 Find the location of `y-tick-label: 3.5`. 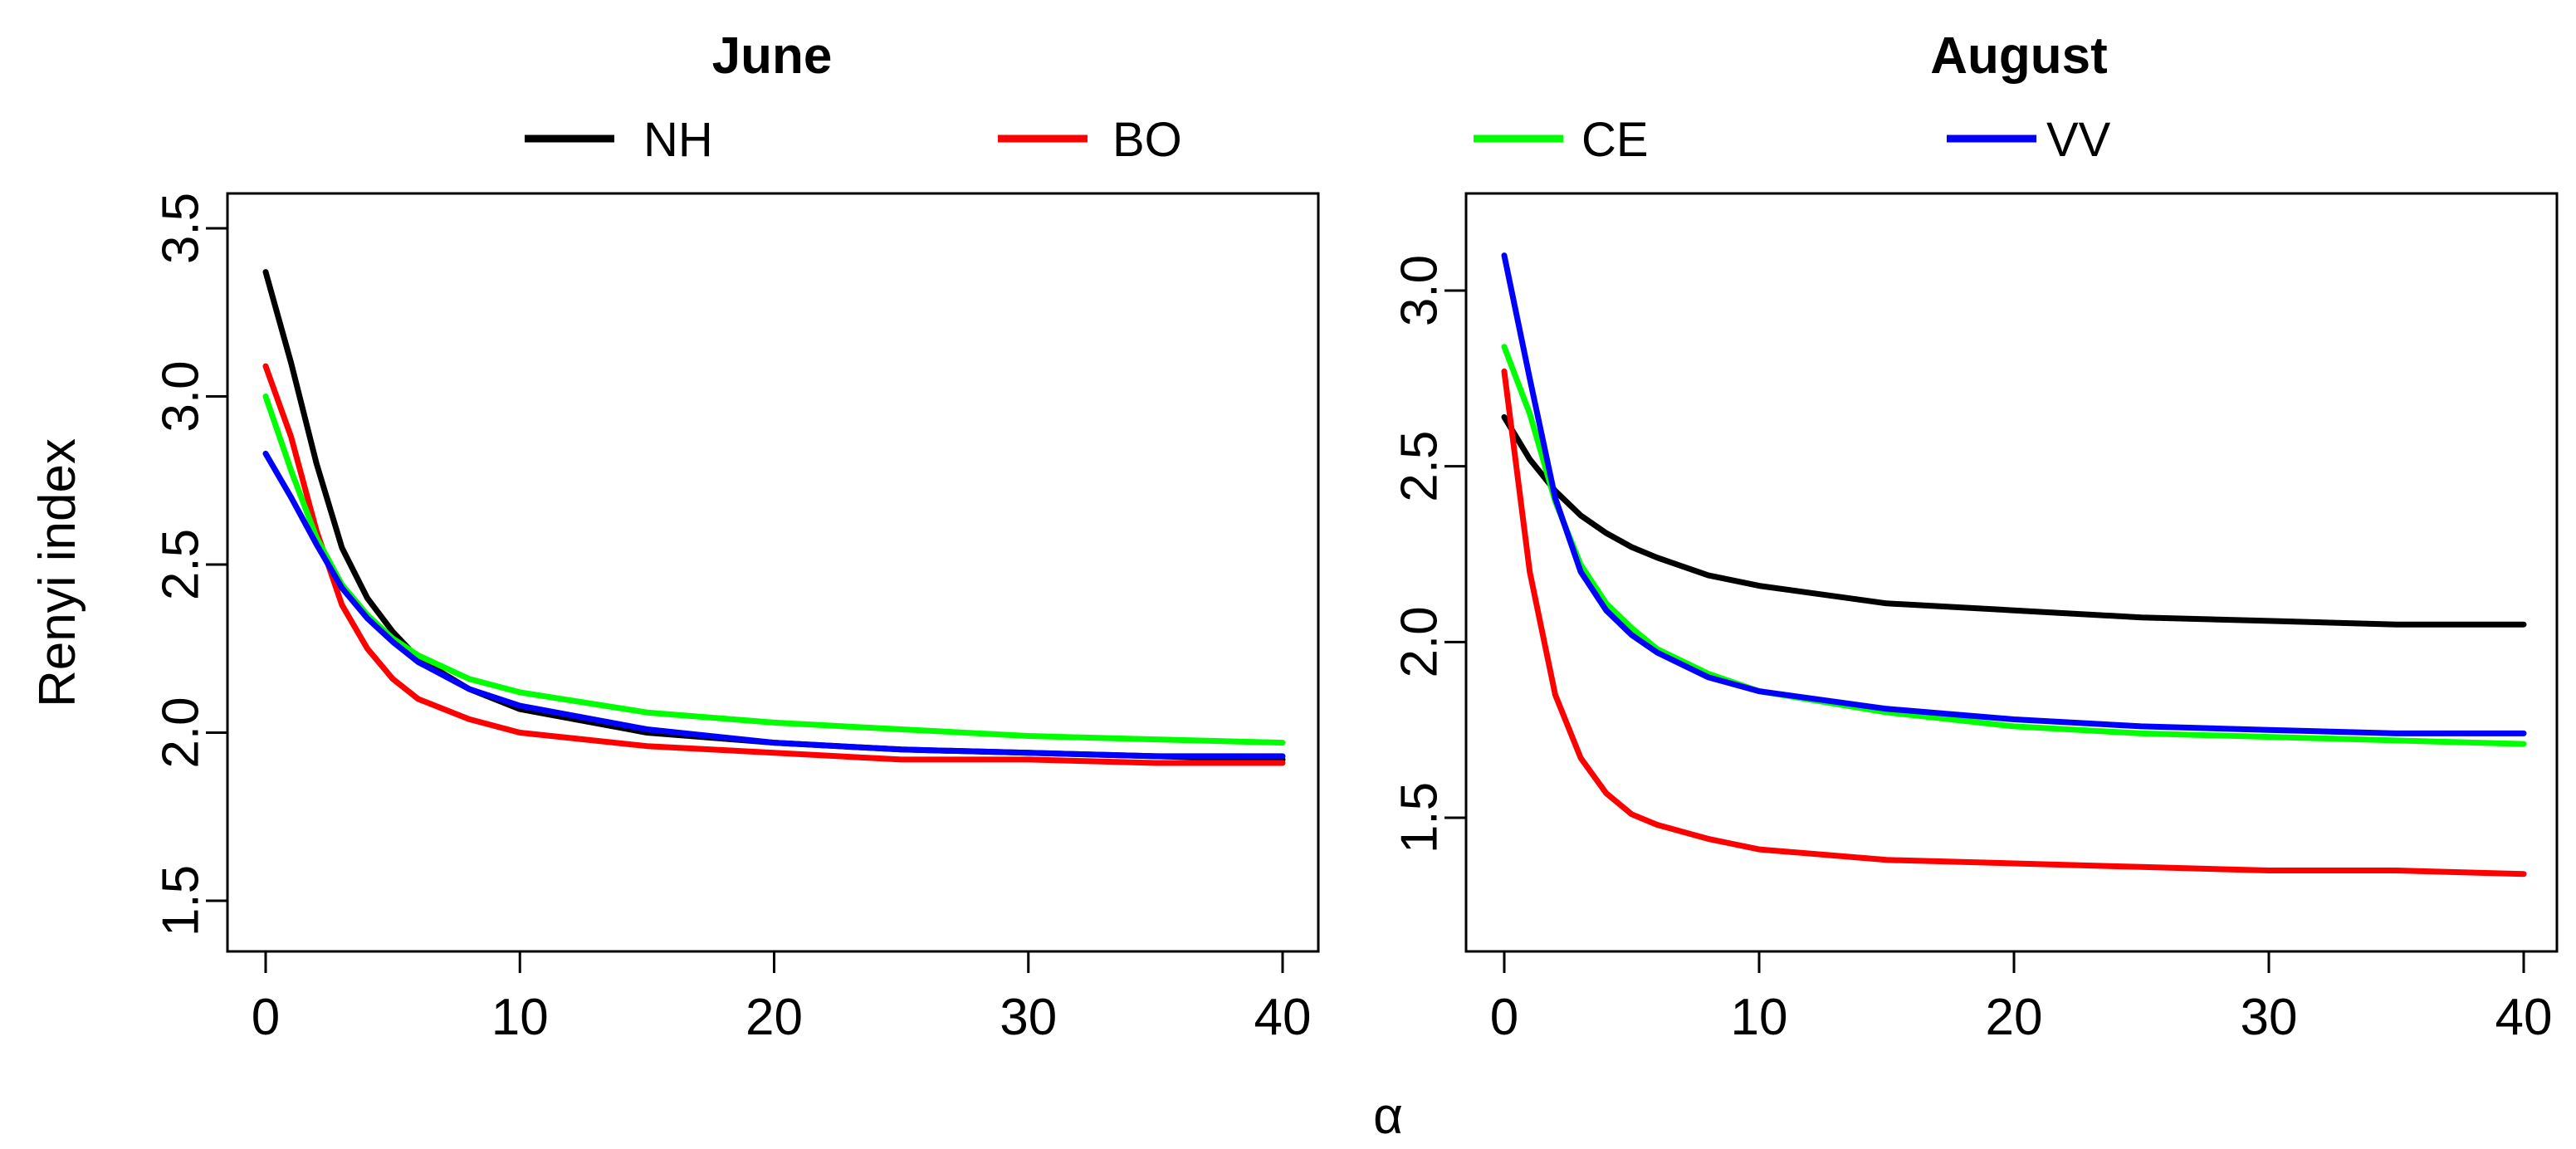

y-tick-label: 3.5 is located at coordinates (180, 229).